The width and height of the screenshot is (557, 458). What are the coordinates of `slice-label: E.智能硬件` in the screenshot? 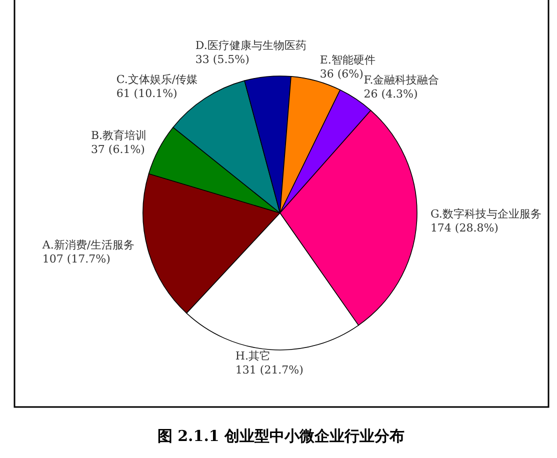 It's located at (348, 60).